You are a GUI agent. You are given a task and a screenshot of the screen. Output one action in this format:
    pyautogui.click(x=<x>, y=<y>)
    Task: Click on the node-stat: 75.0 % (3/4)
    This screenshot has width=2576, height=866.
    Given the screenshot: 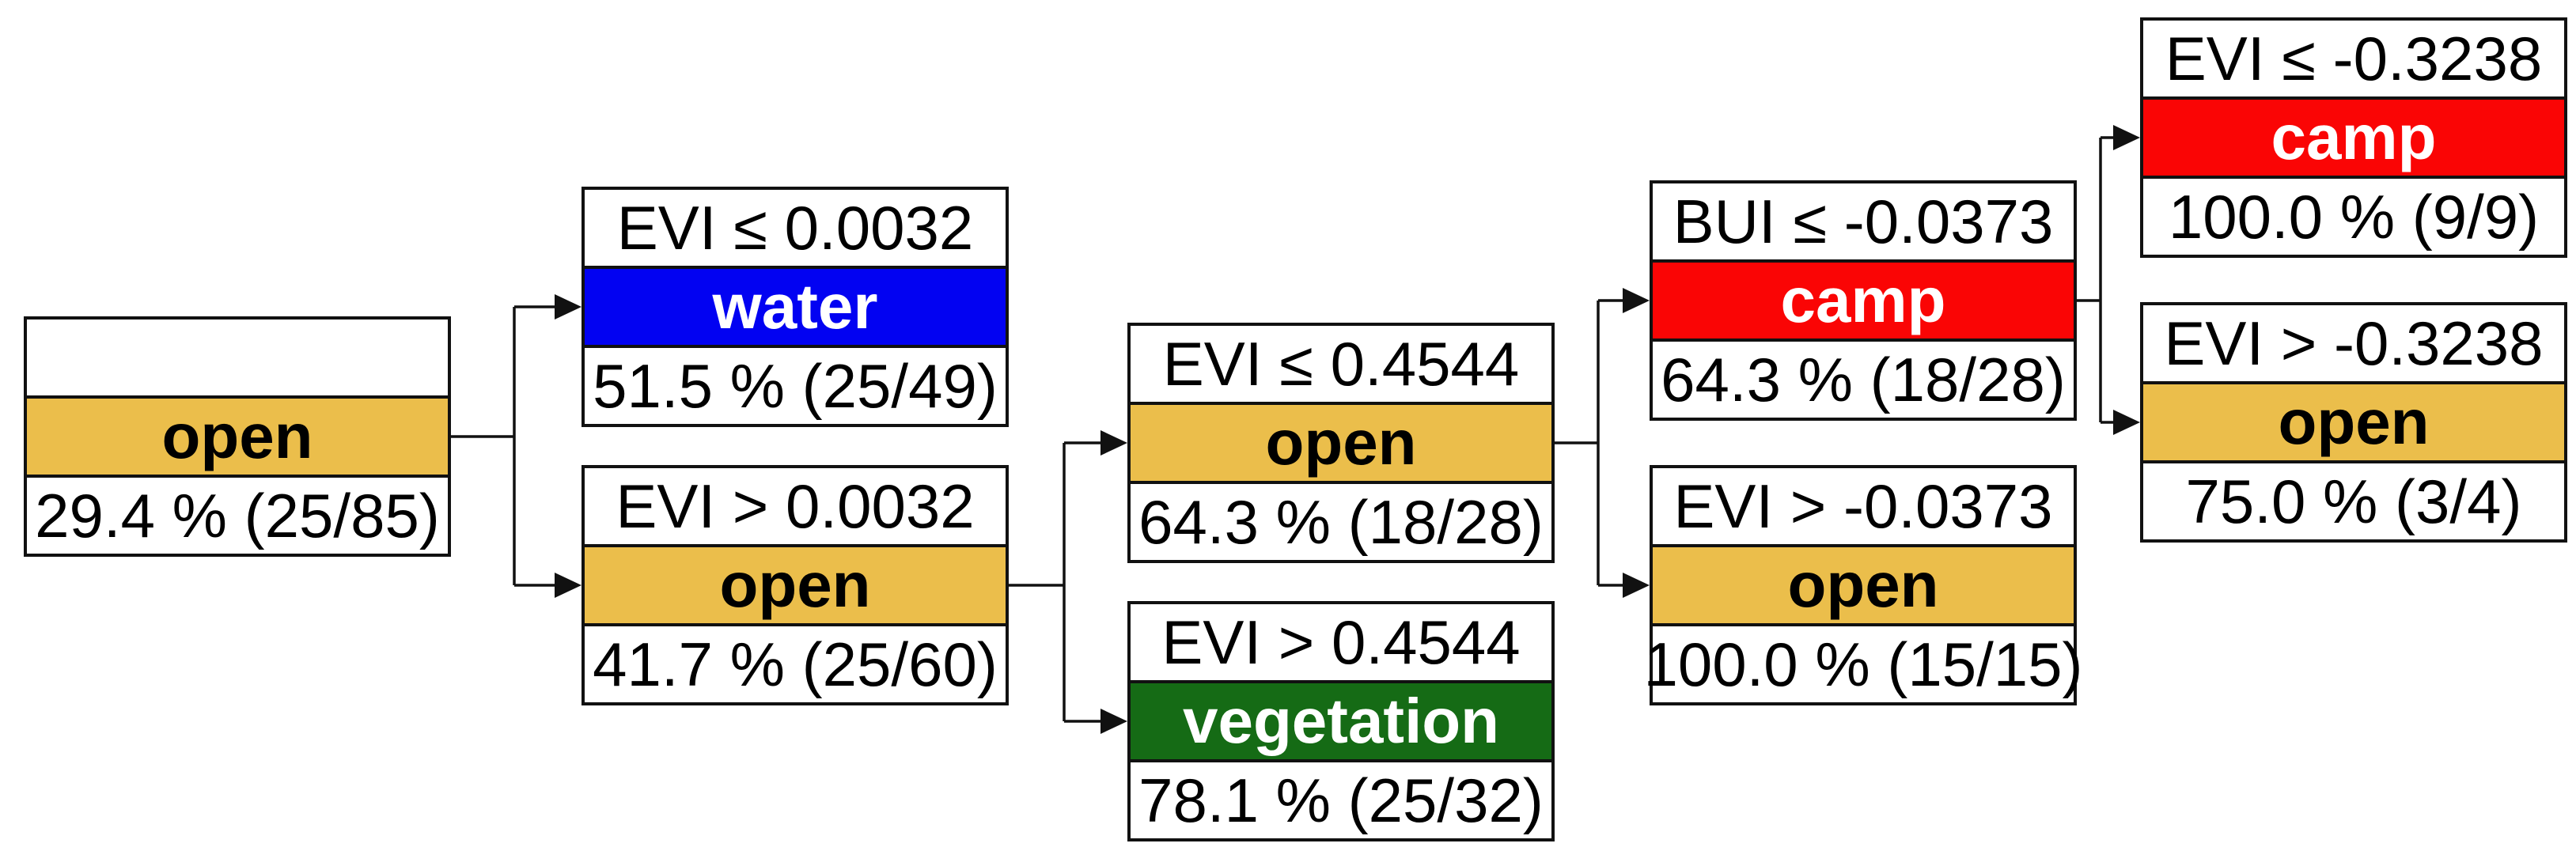 What is the action you would take?
    pyautogui.click(x=2353, y=499)
    